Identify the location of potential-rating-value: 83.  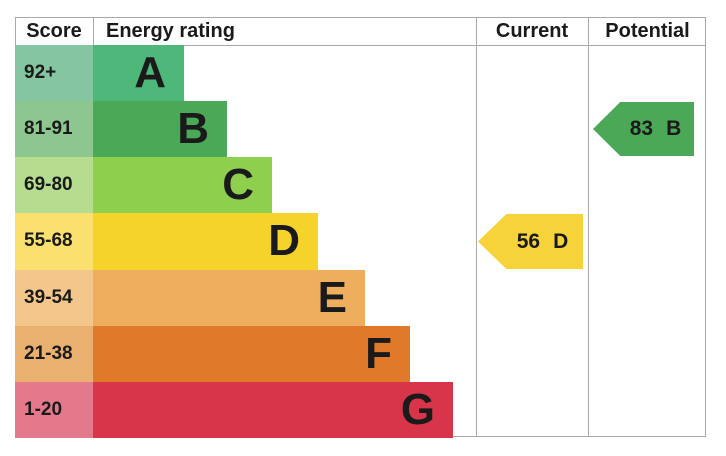
(641, 128).